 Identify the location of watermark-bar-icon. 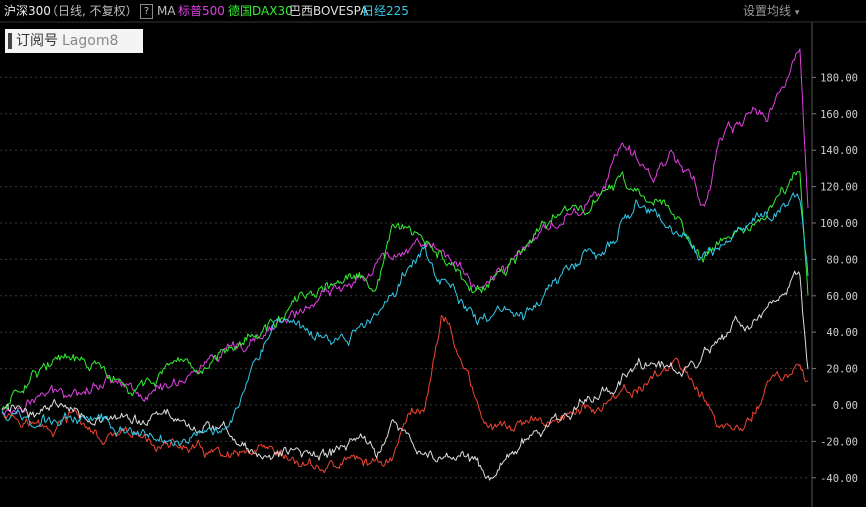
(10, 41).